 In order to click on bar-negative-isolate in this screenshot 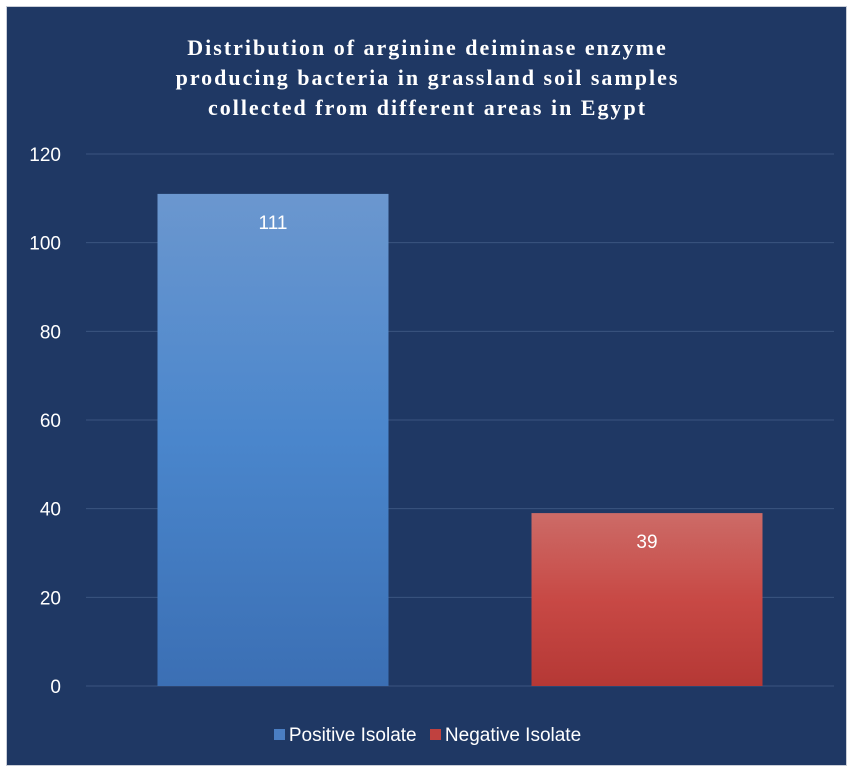, I will do `click(647, 599)`.